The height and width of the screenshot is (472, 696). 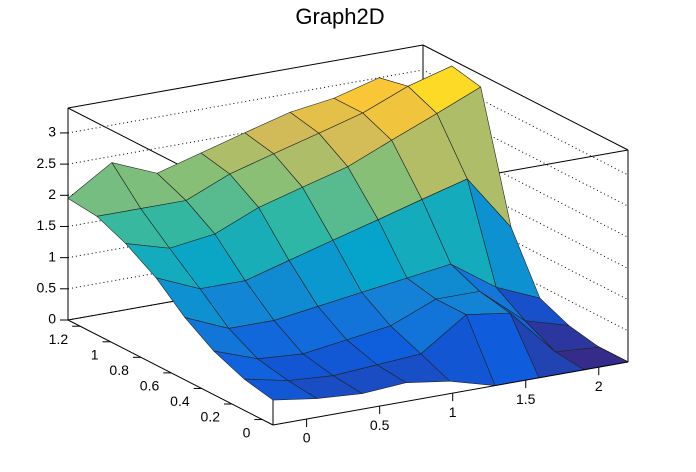 What do you see at coordinates (307, 438) in the screenshot?
I see `x-tick-label: 0` at bounding box center [307, 438].